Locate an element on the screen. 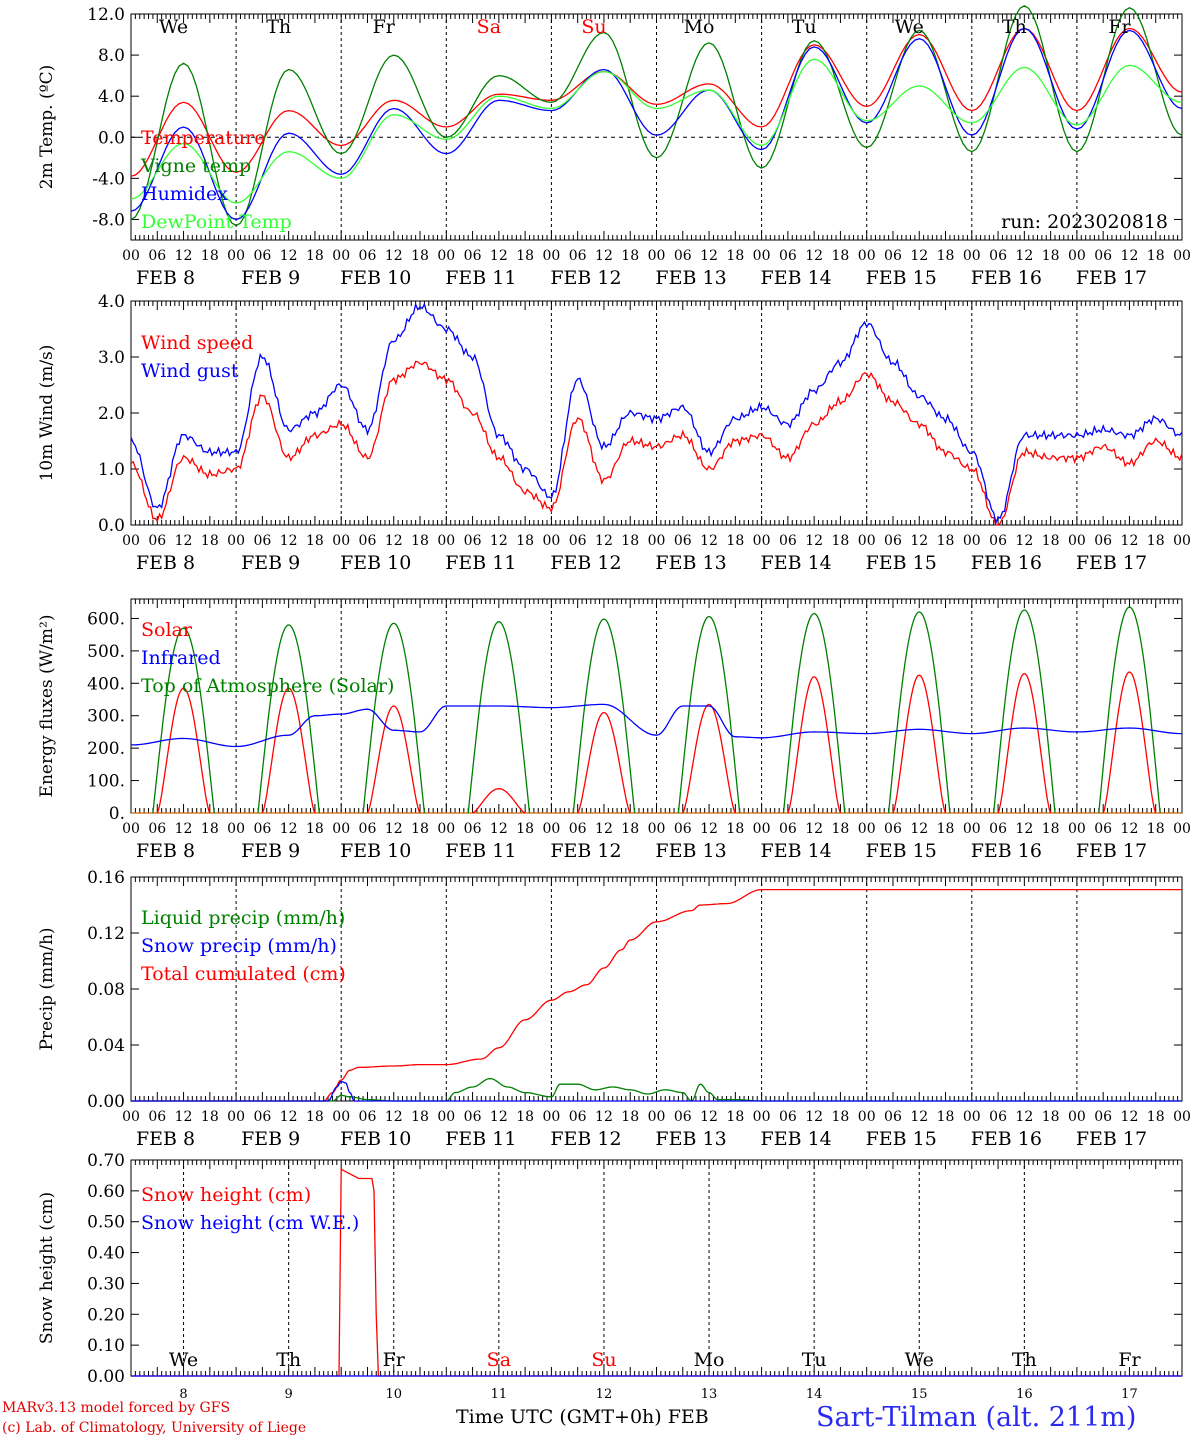 This screenshot has height=1440, width=1194. series-wind-gust is located at coordinates (656, 413).